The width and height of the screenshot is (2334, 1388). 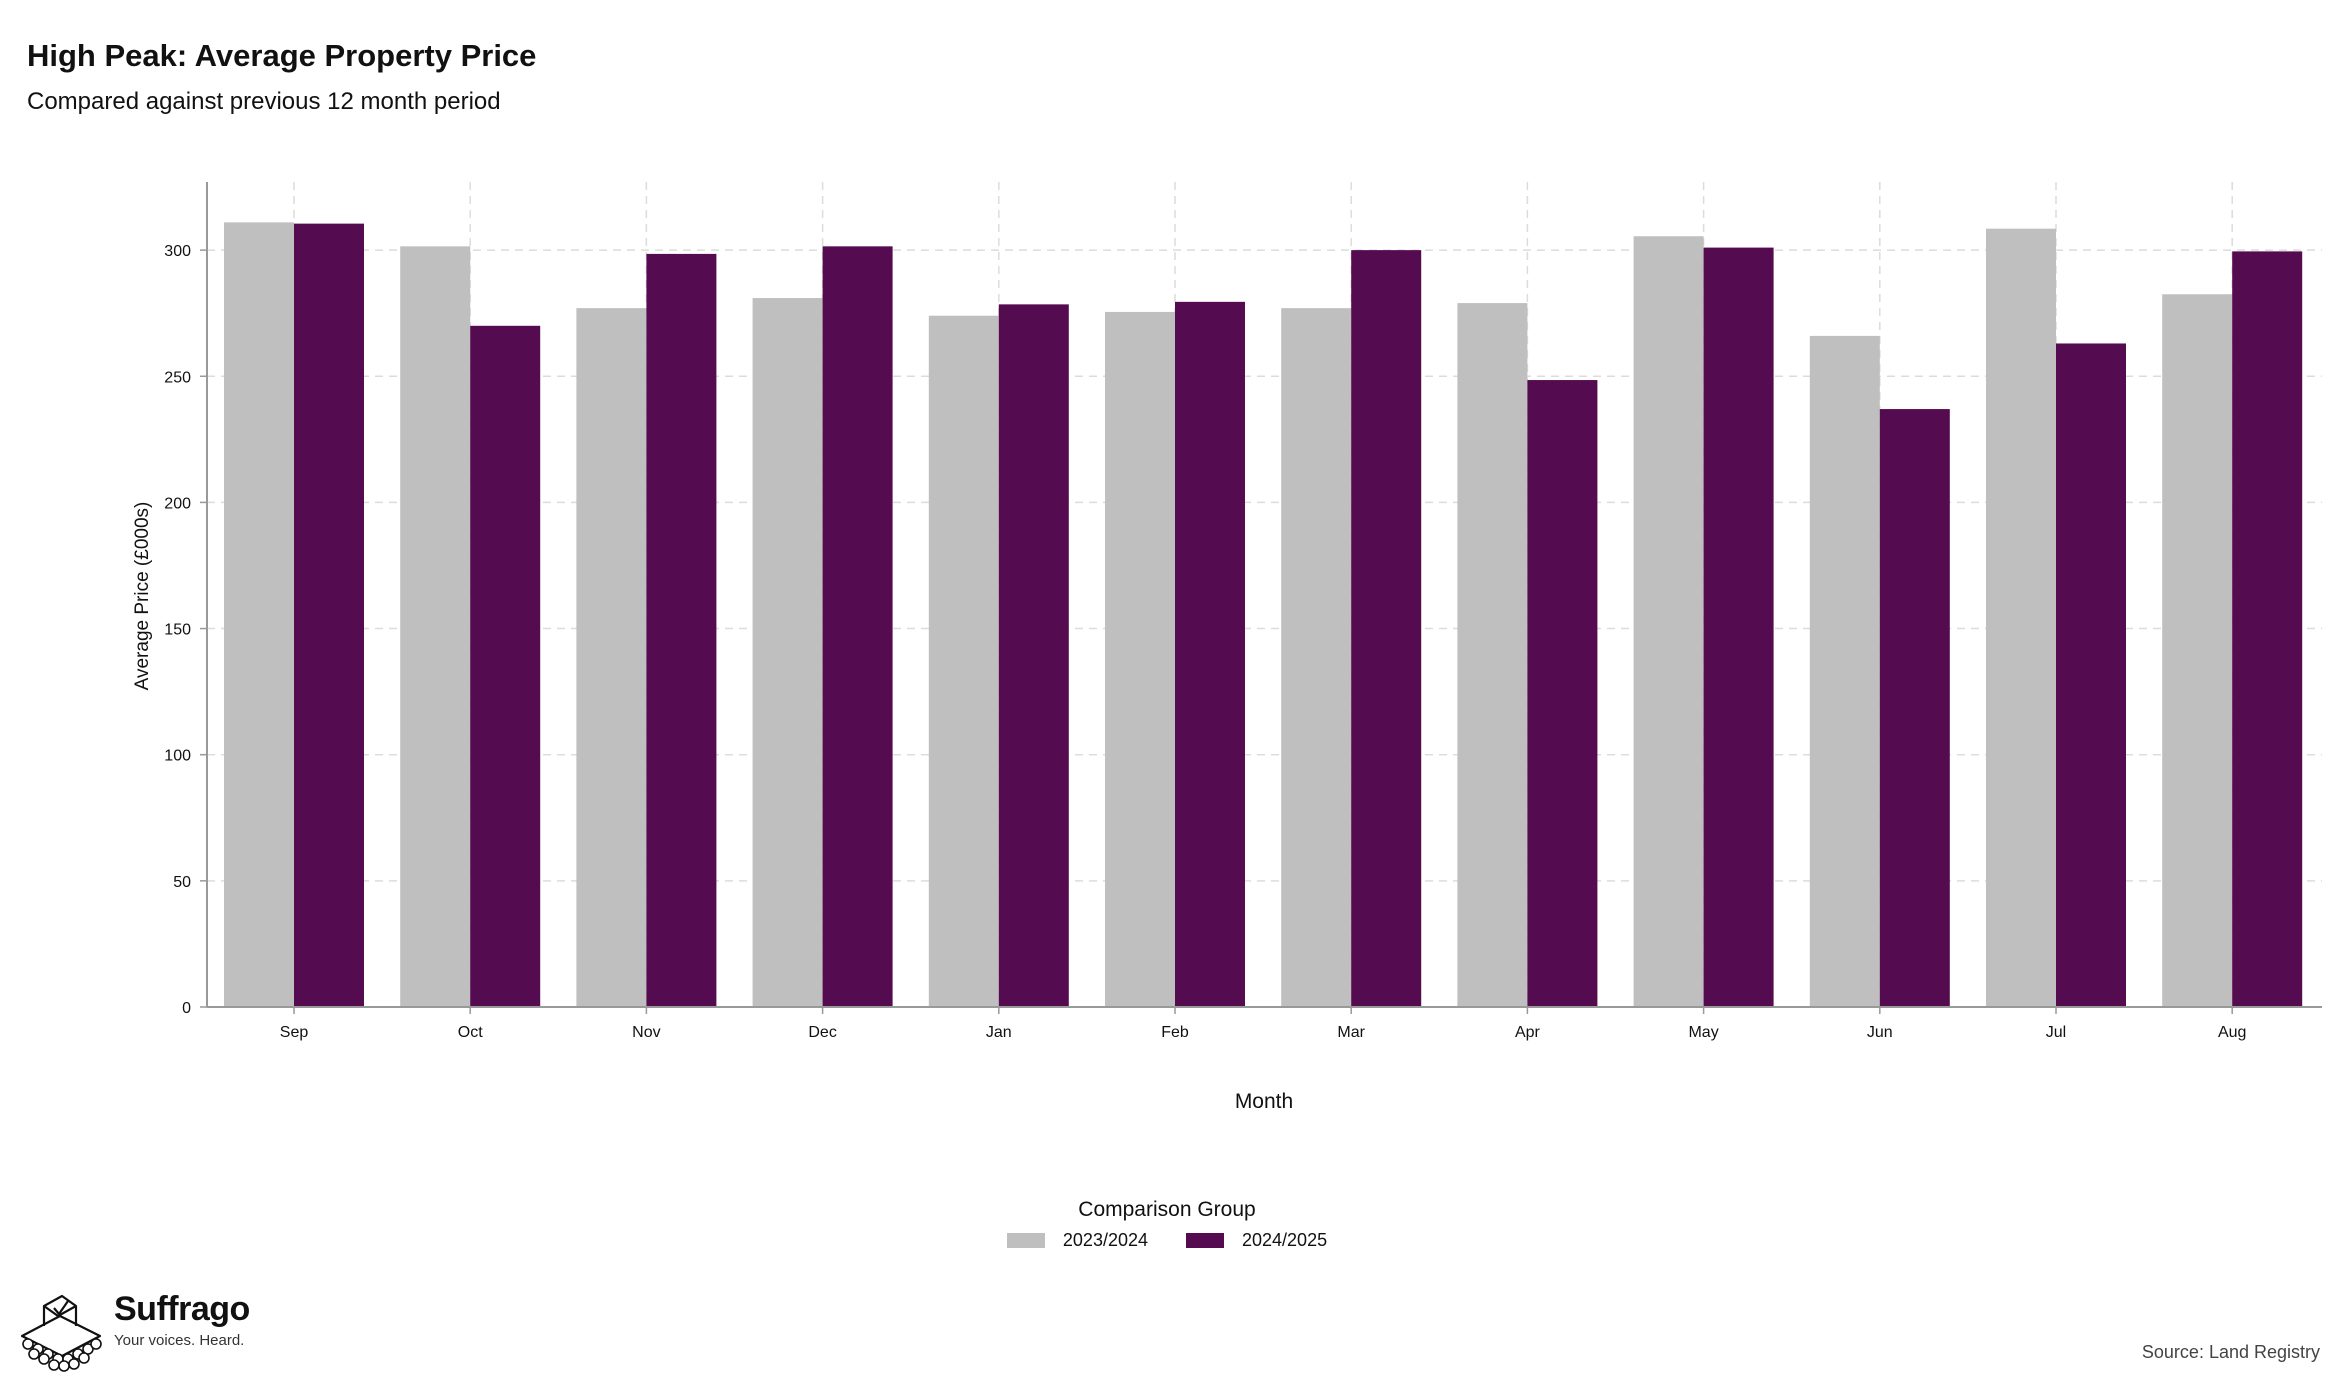 I want to click on legend: Comparison Group 2023/2024 2024/2025, so click(x=1167, y=1224).